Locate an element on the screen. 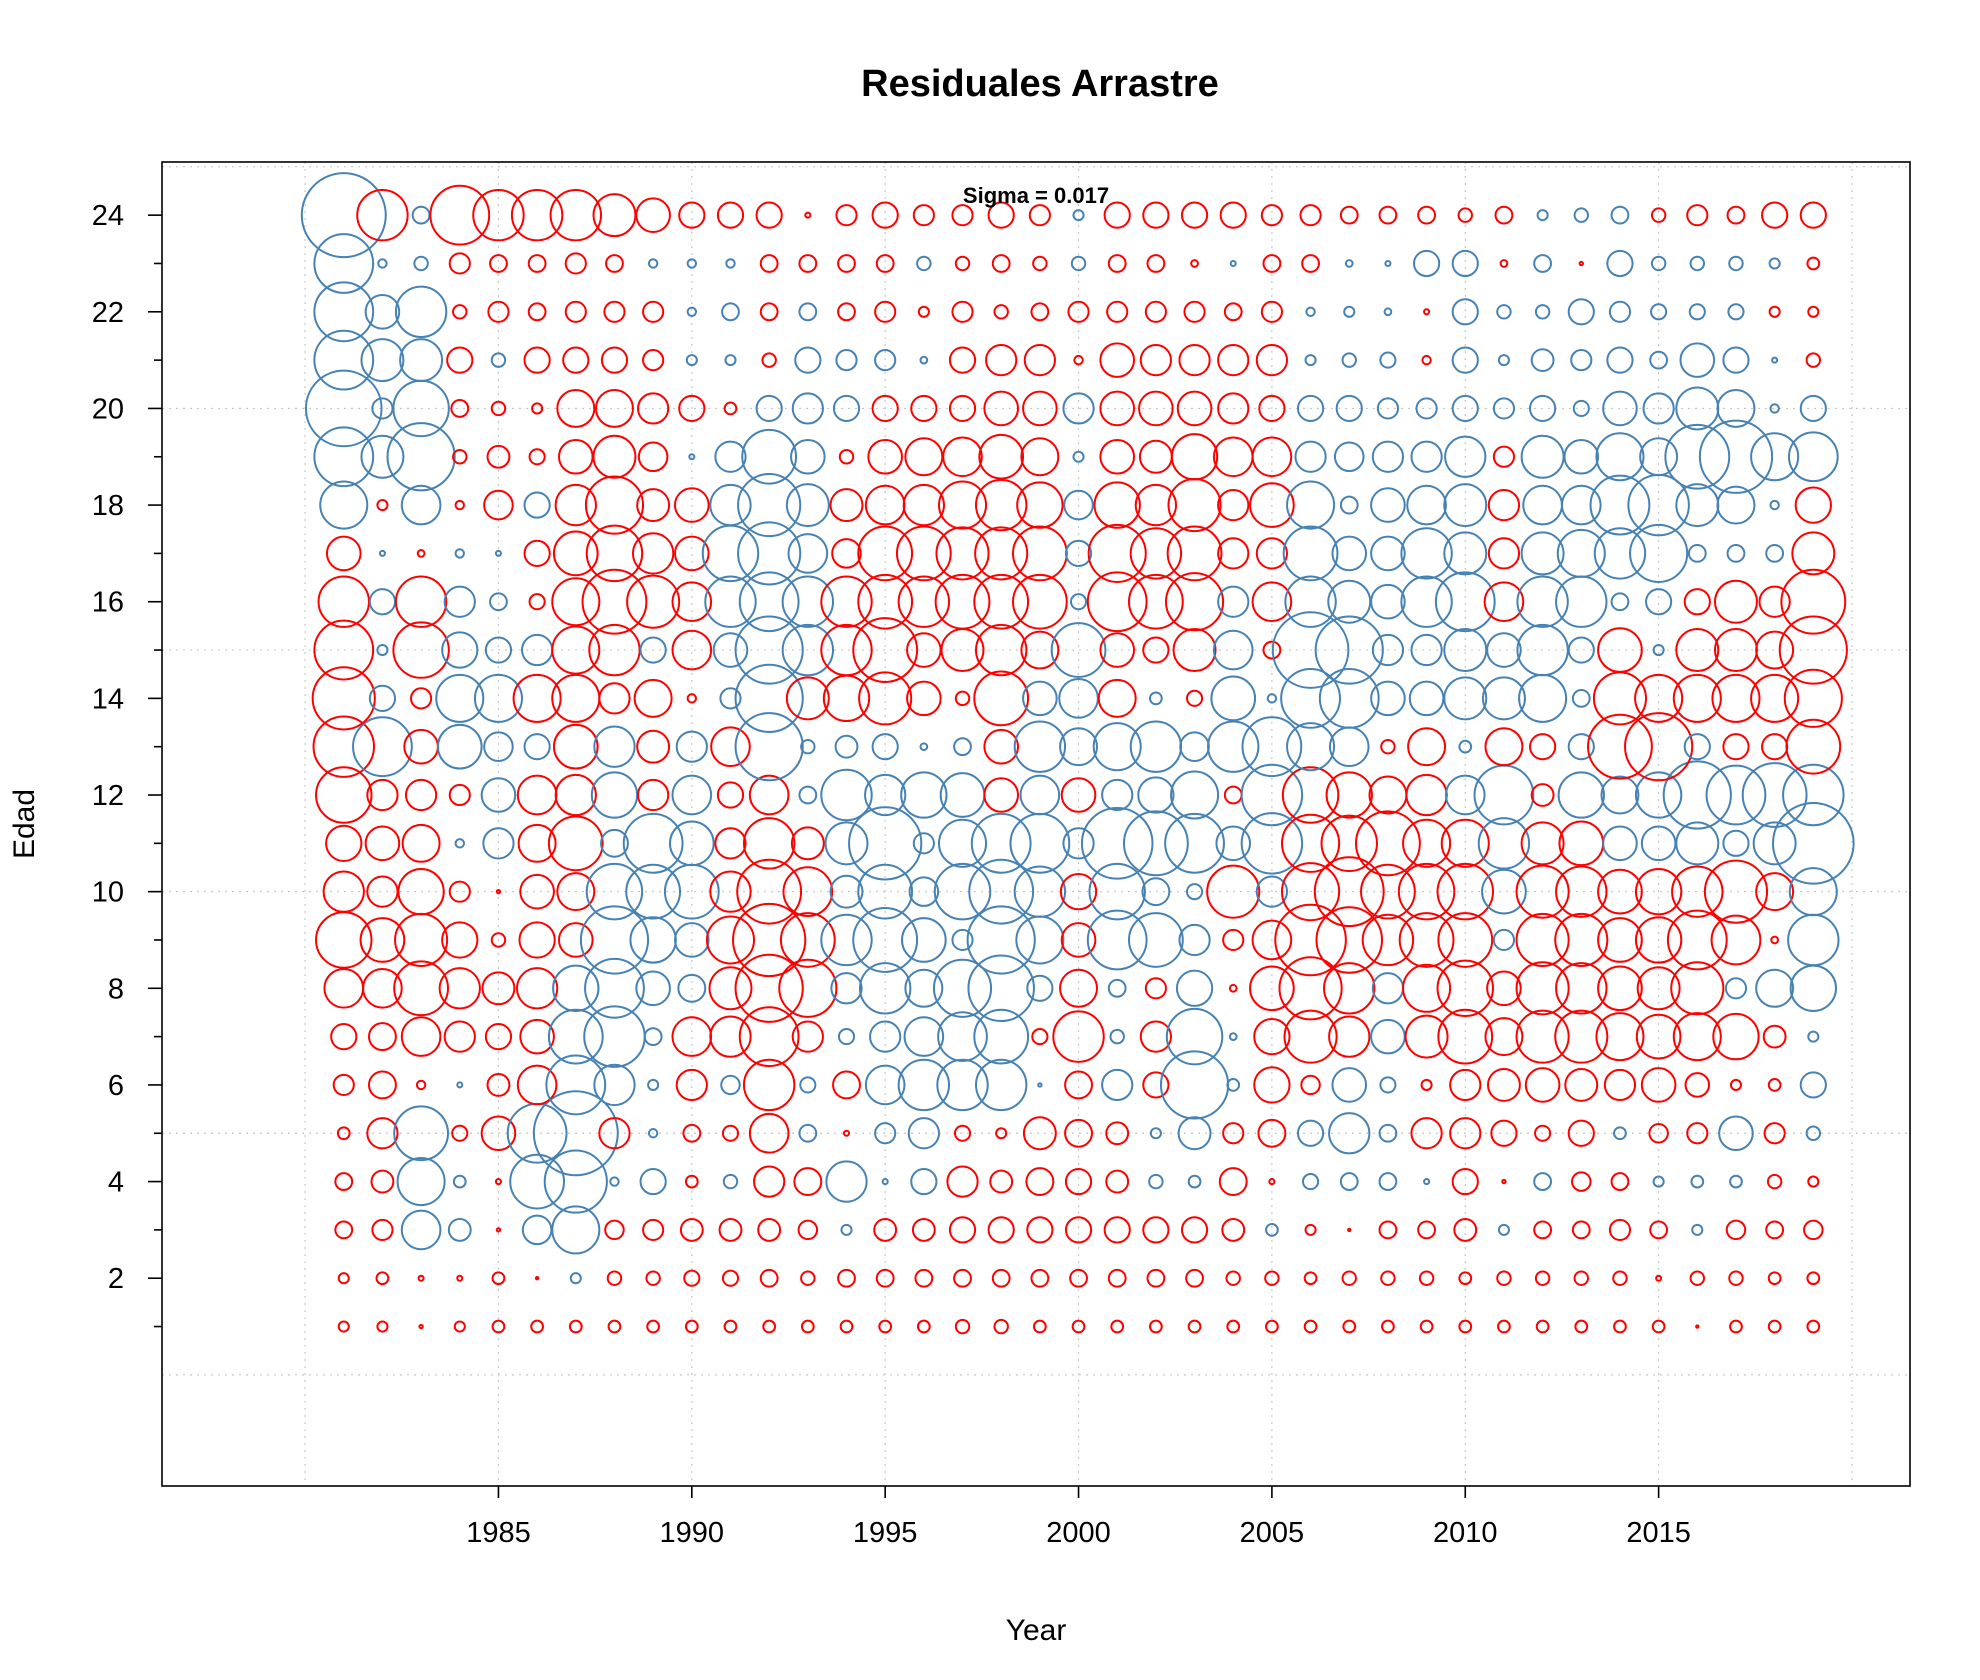 Image resolution: width=1980 pixels, height=1680 pixels. y-tick-label: 22 is located at coordinates (108, 313).